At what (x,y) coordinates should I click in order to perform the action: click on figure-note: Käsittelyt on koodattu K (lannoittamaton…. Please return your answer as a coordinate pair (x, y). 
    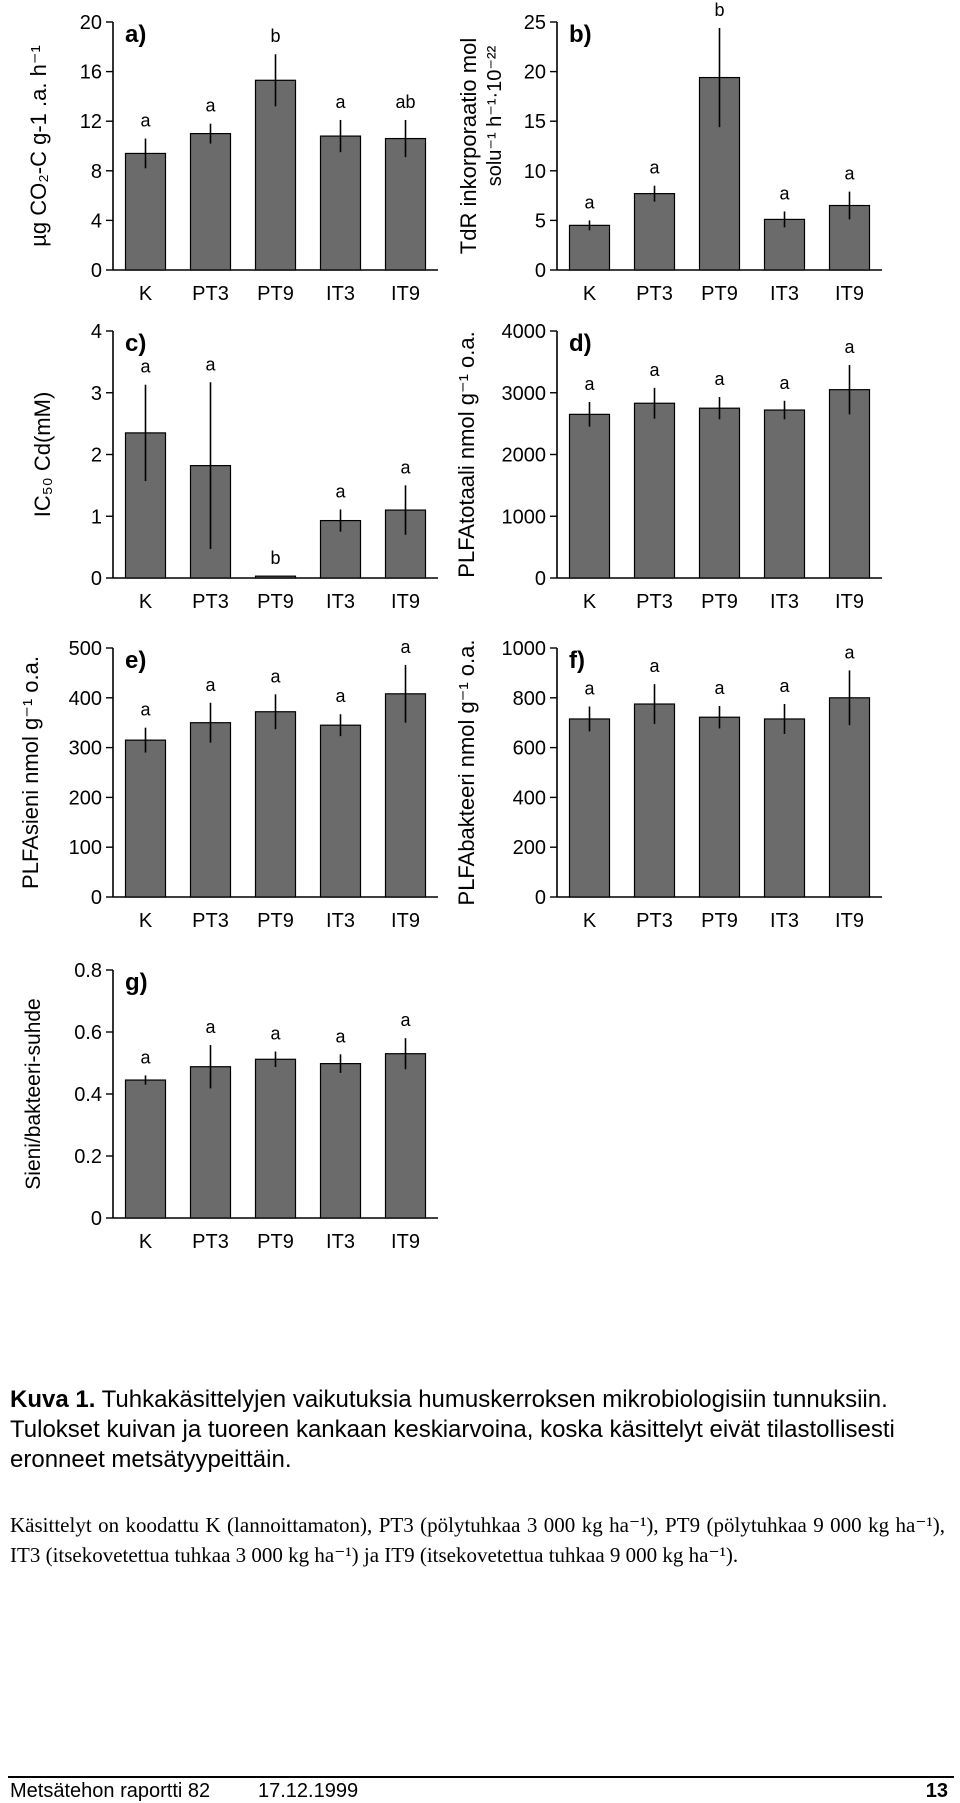
    Looking at the image, I should click on (477, 1540).